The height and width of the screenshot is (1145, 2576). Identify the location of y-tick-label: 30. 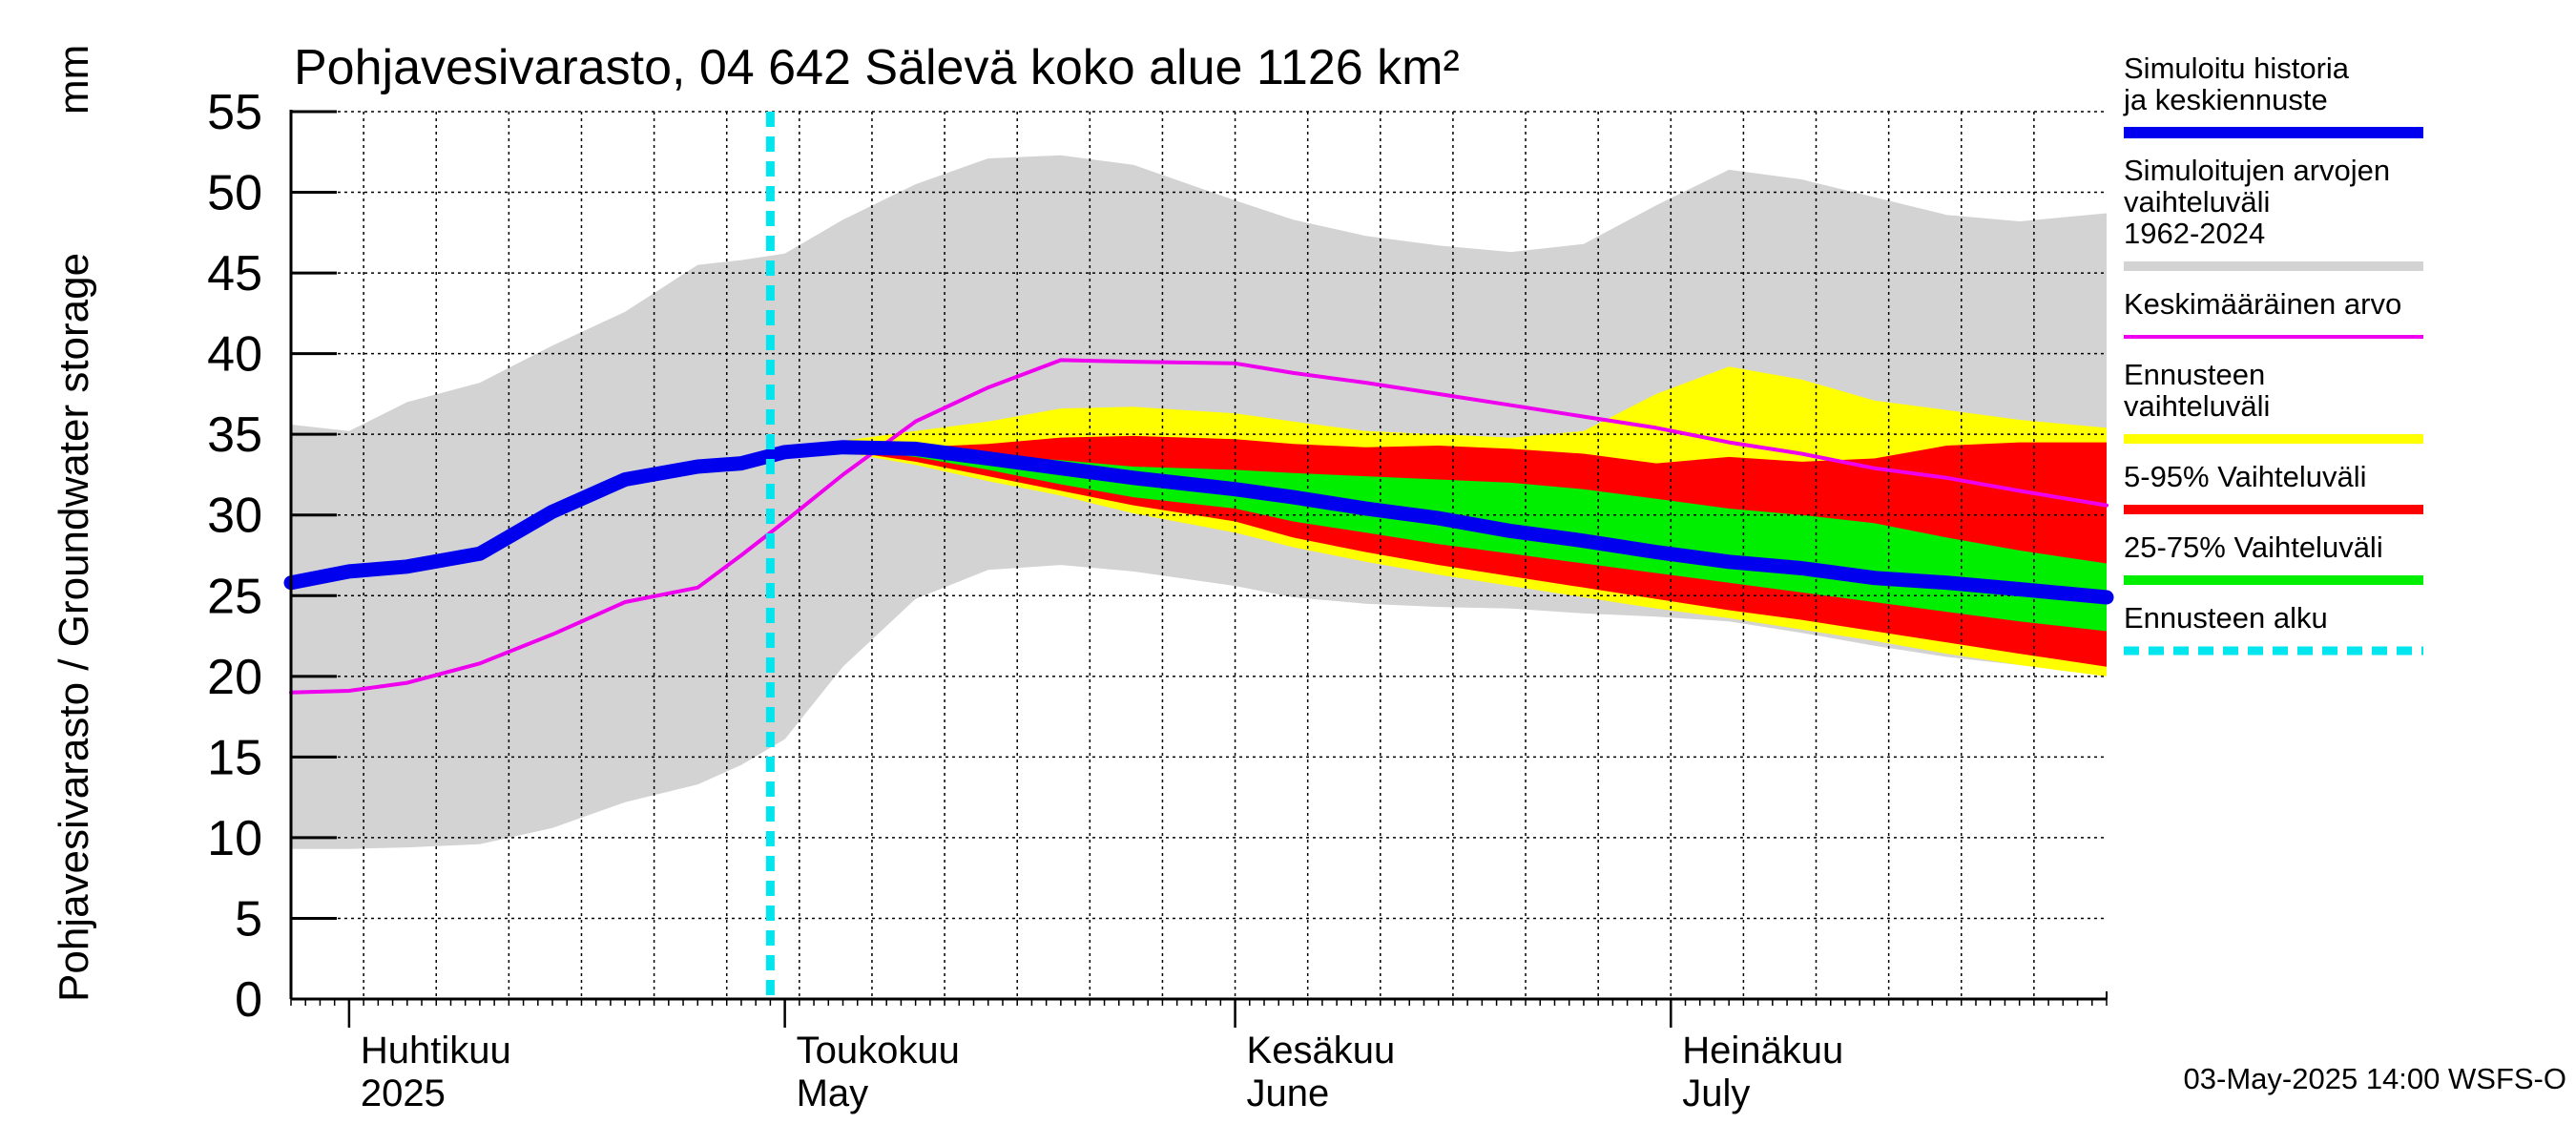
(234, 516).